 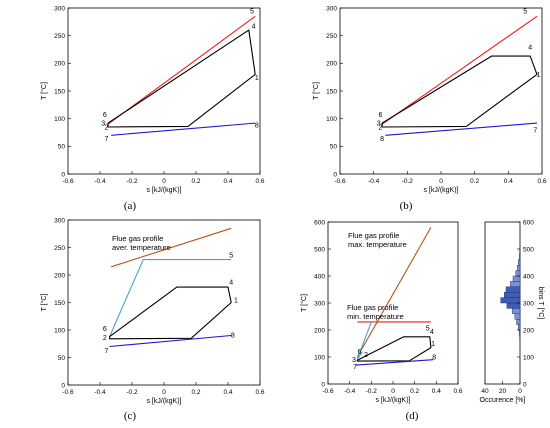 What do you see at coordinates (485, 391) in the screenshot?
I see `x-tick-label: 40` at bounding box center [485, 391].